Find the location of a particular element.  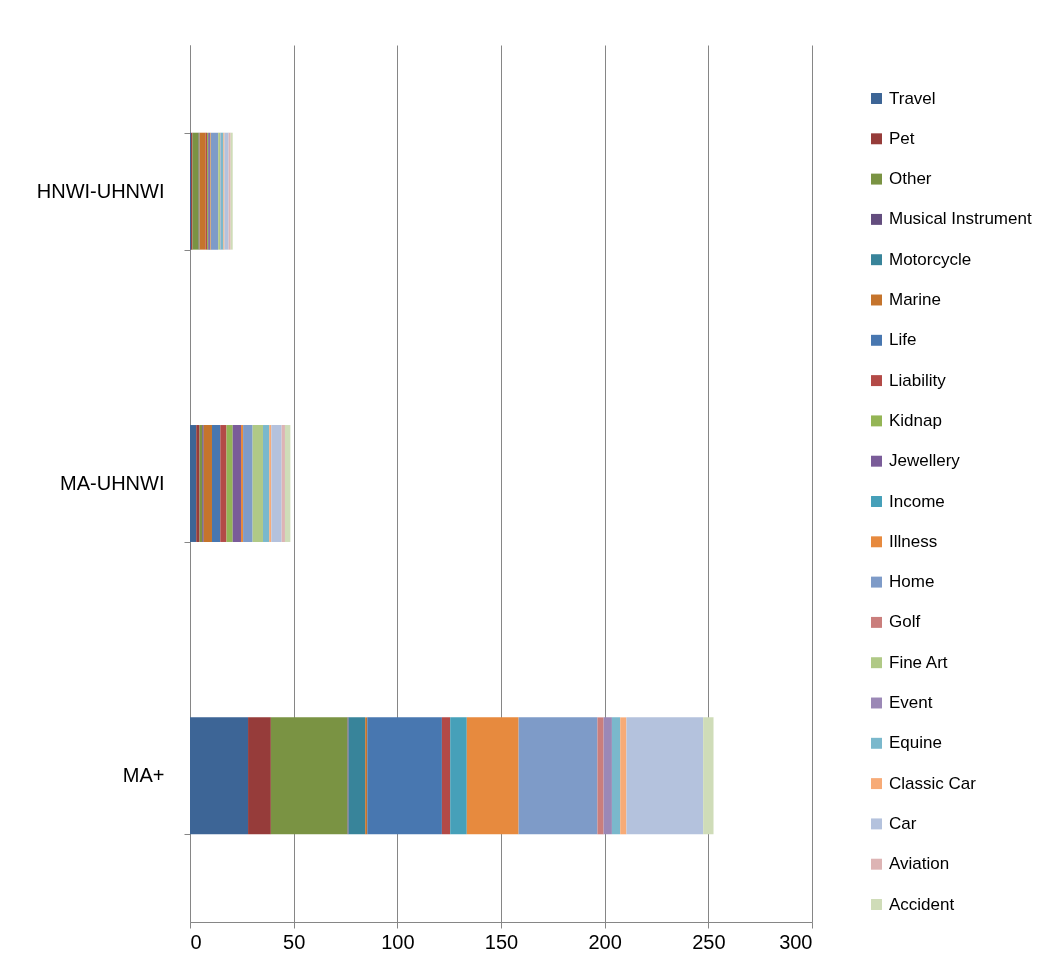

legend-label: Jewellery is located at coordinates (925, 461).